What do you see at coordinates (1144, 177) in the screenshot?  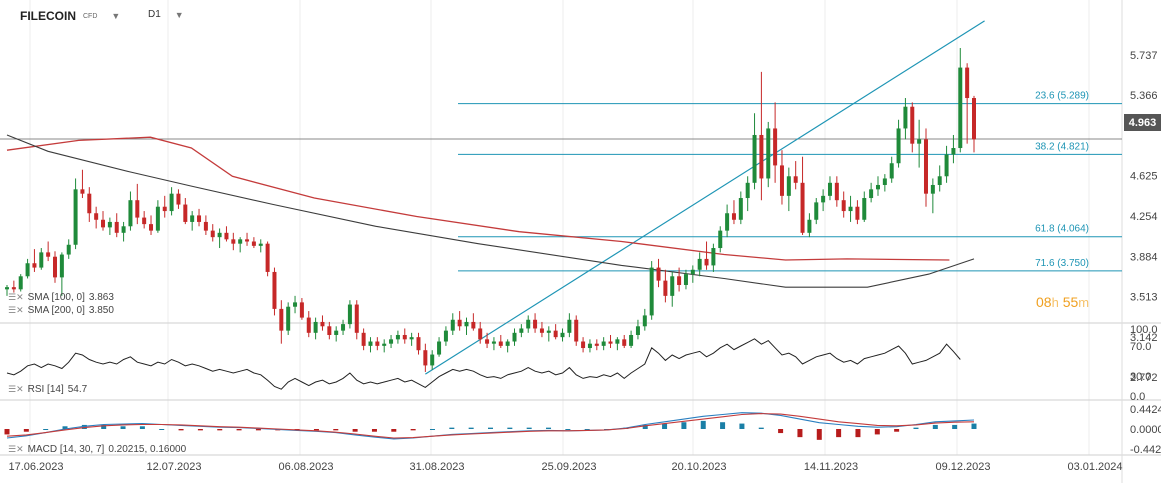 I see `price-tick-label: 4.625` at bounding box center [1144, 177].